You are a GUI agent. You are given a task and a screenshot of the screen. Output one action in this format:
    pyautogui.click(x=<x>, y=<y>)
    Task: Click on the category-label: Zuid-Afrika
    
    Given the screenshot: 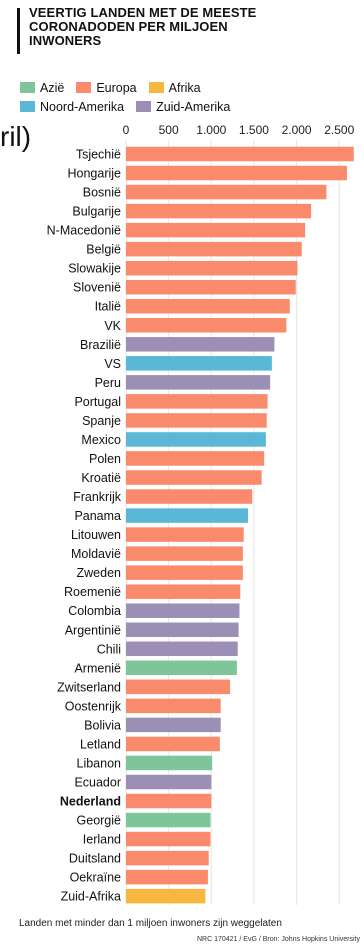 What is the action you would take?
    pyautogui.click(x=91, y=897)
    